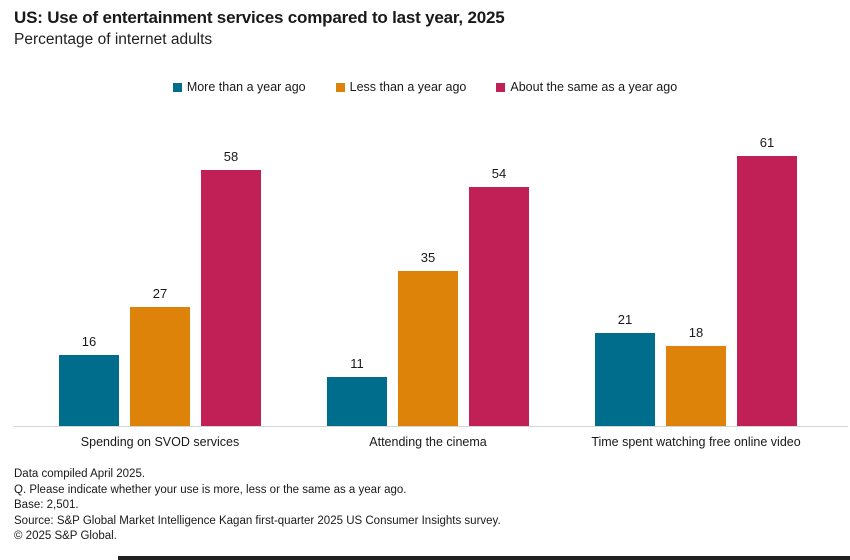 This screenshot has height=560, width=850. I want to click on bar-value-label: 61, so click(767, 142).